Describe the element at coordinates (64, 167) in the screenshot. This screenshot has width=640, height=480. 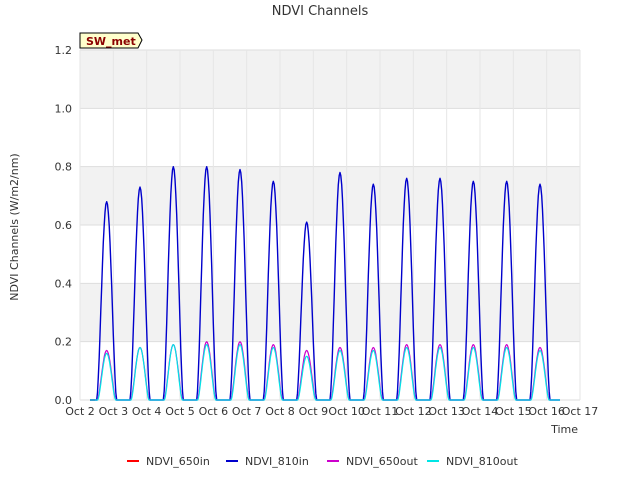
I see `y-tick-label: 0.8` at that location.